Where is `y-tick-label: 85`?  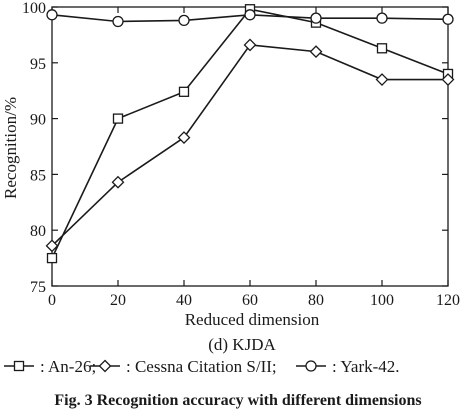 y-tick-label: 85 is located at coordinates (38, 175).